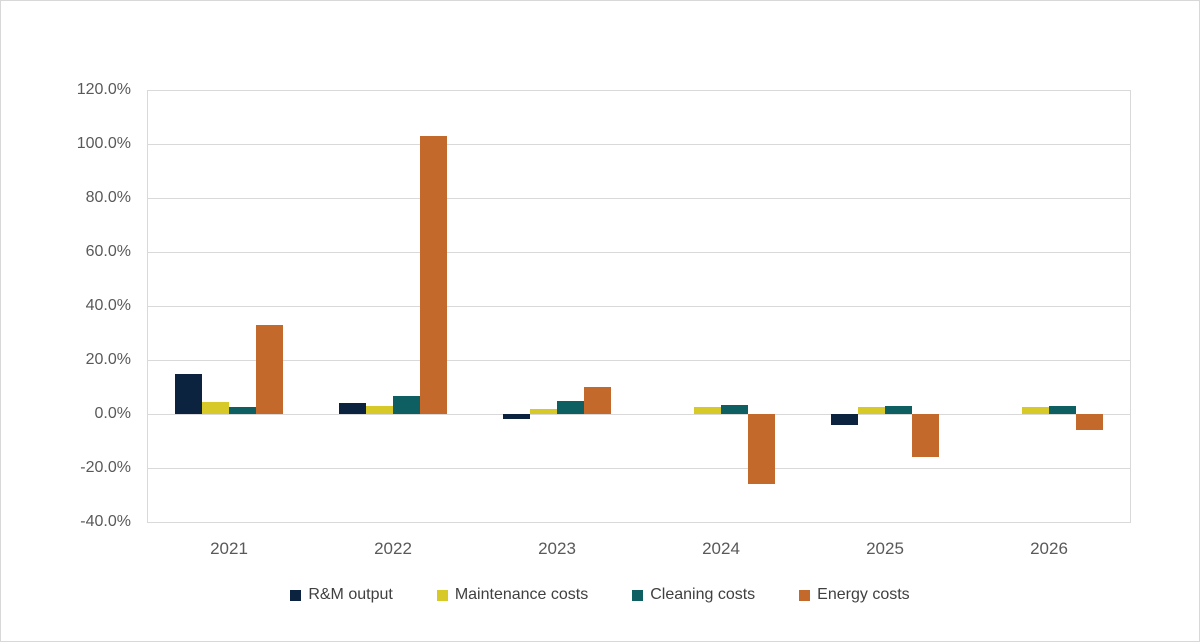 The width and height of the screenshot is (1200, 642). What do you see at coordinates (103, 143) in the screenshot?
I see `y-tick-label-100: 100.0%` at bounding box center [103, 143].